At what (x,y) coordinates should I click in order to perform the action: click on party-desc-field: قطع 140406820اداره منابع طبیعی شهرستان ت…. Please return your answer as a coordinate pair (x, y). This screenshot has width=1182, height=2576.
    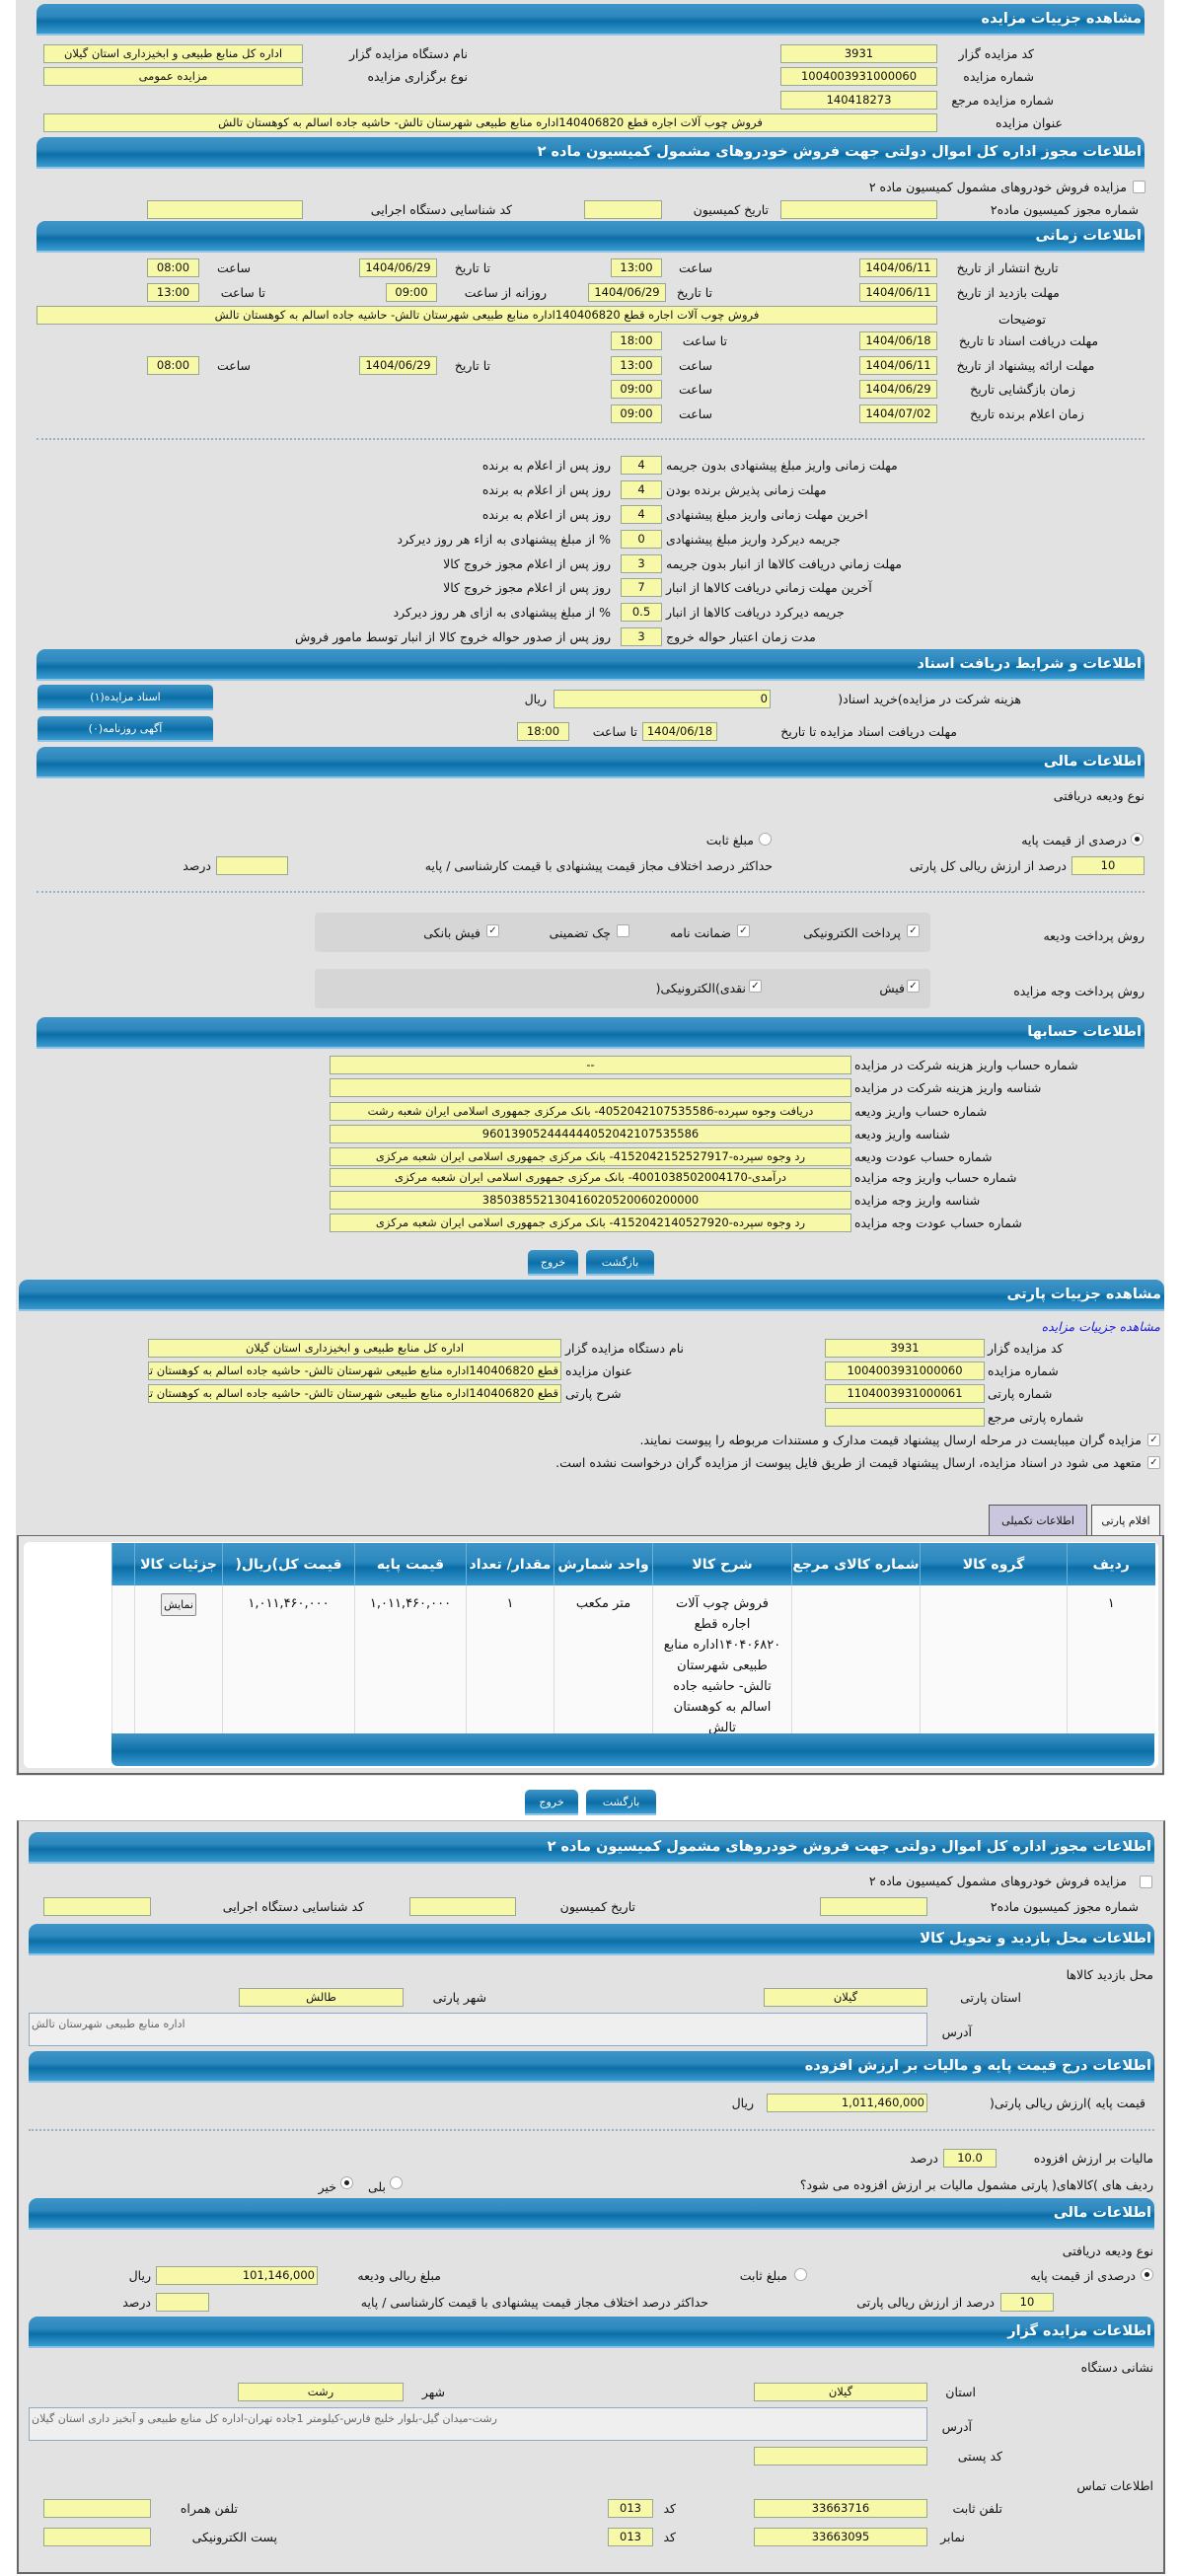
    Looking at the image, I should click on (354, 1393).